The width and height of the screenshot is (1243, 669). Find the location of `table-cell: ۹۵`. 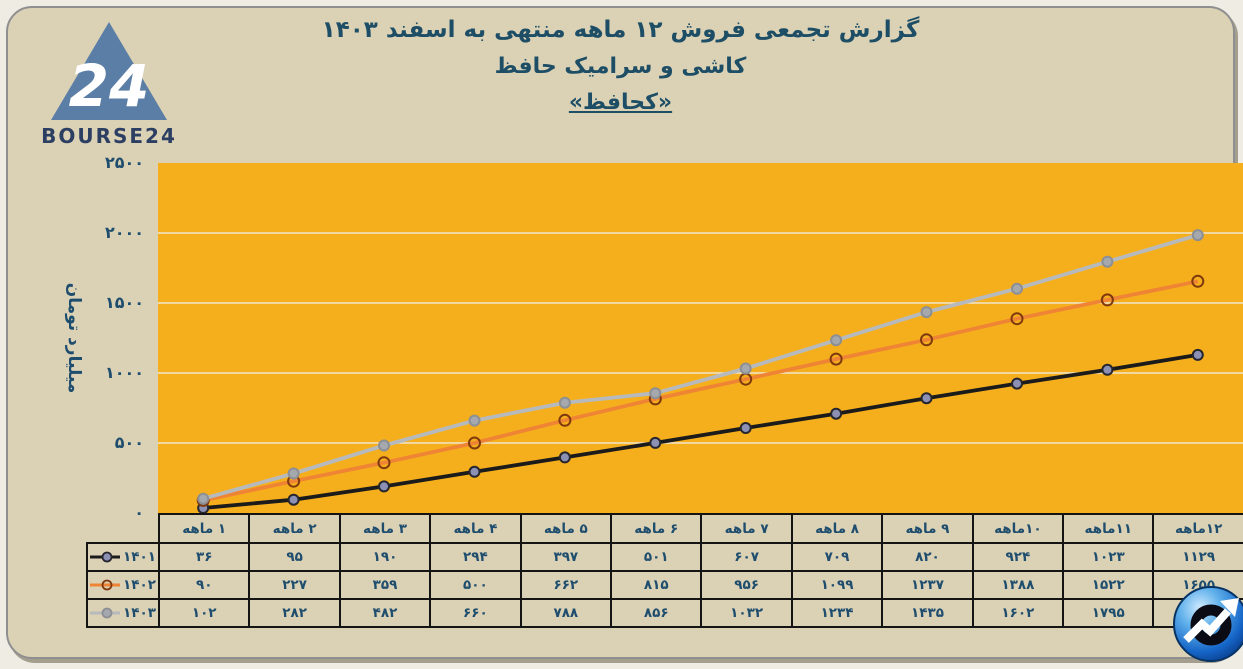

table-cell: ۹۵ is located at coordinates (294, 557).